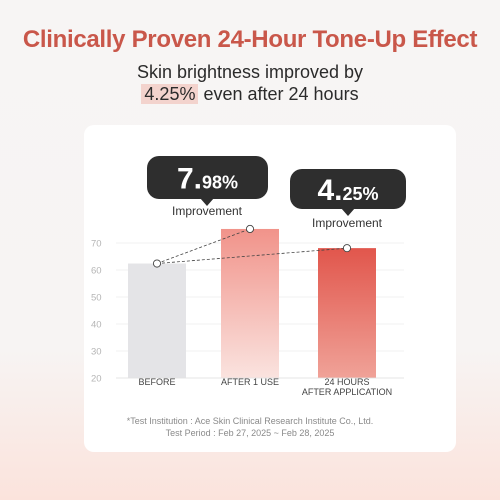 The height and width of the screenshot is (500, 500). Describe the element at coordinates (250, 382) in the screenshot. I see `x-tick-label: AFTER 1 USE` at that location.